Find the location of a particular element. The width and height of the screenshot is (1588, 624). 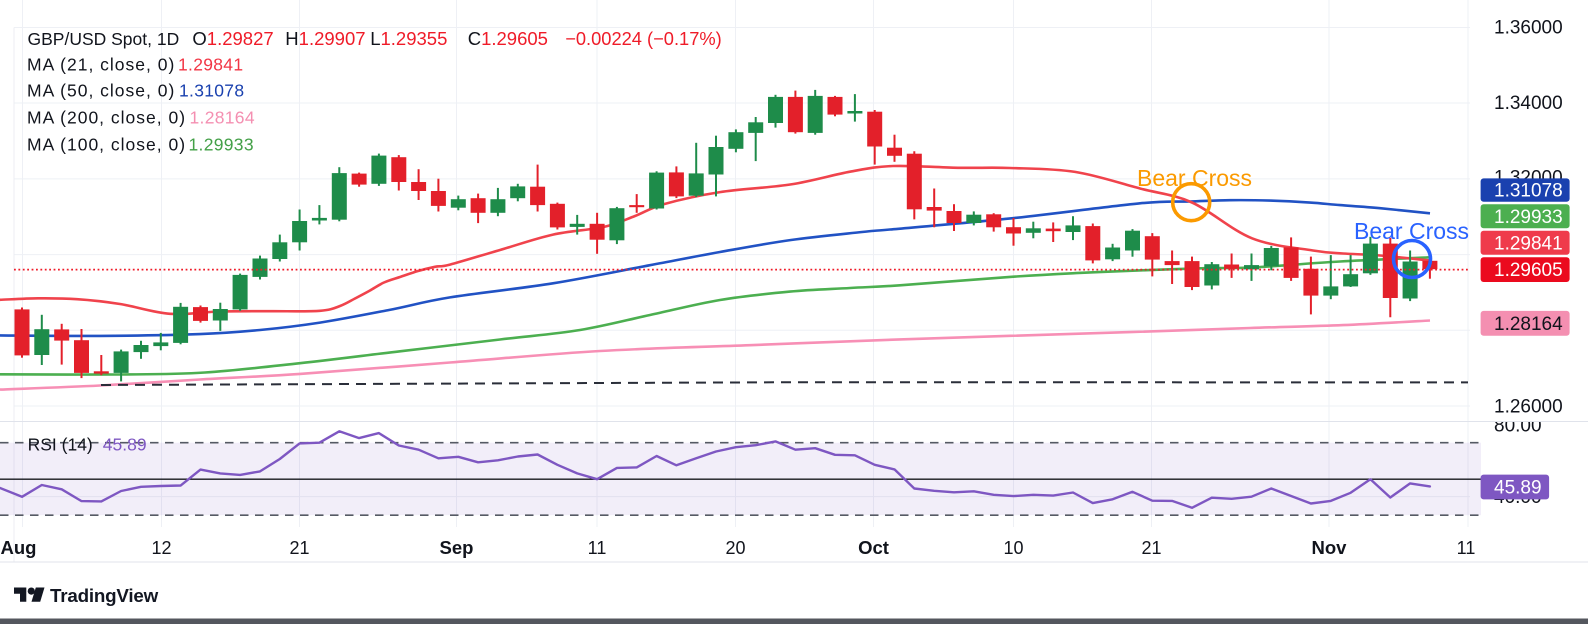

svg-text: O1.29827 is located at coordinates (232, 38).